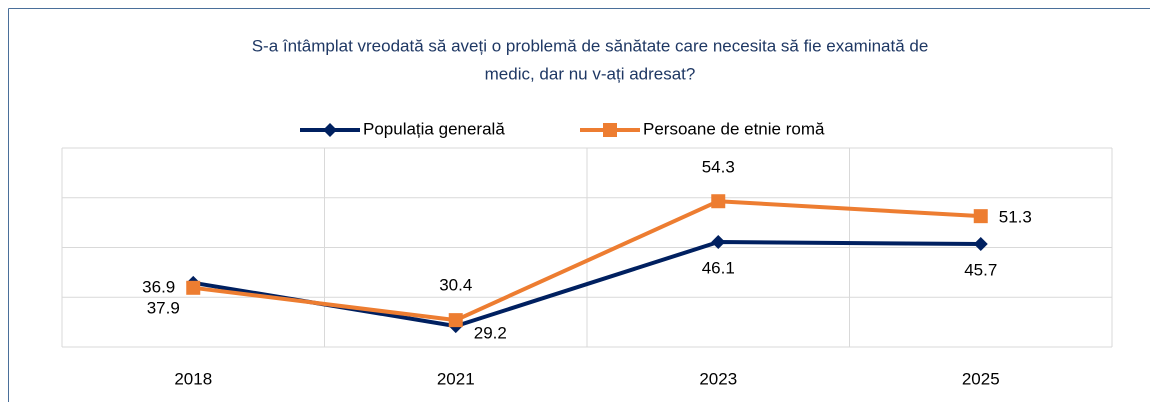 The image size is (1150, 402). What do you see at coordinates (456, 378) in the screenshot?
I see `x-tick-label: 2021` at bounding box center [456, 378].